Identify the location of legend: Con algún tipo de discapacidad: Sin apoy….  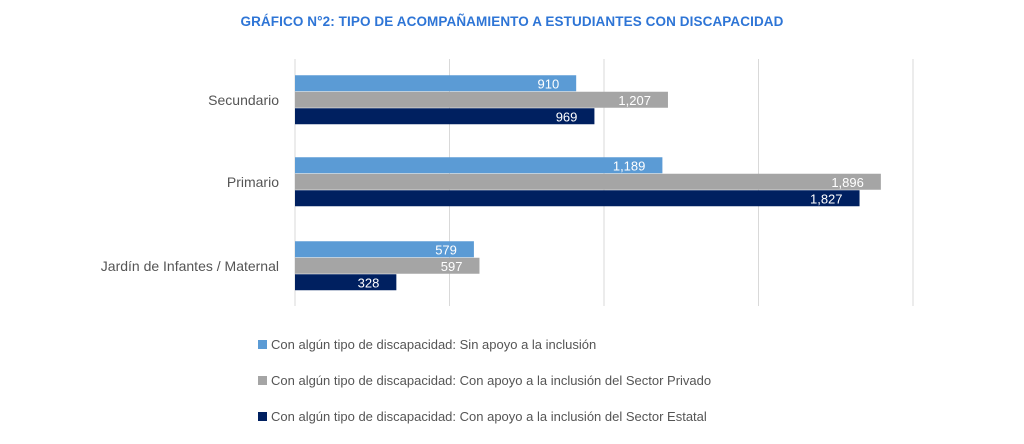
(484, 390).